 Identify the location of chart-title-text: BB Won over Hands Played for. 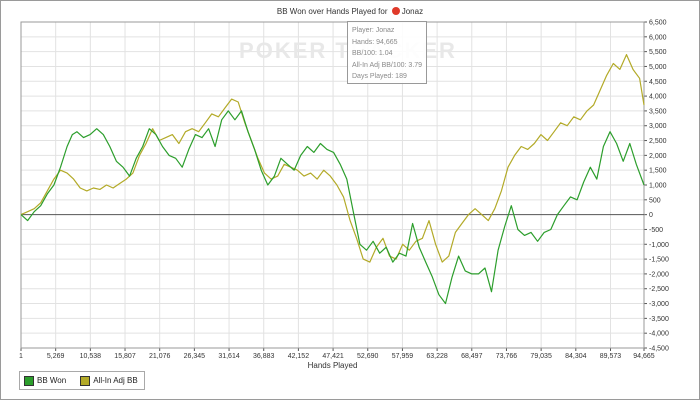
(332, 11).